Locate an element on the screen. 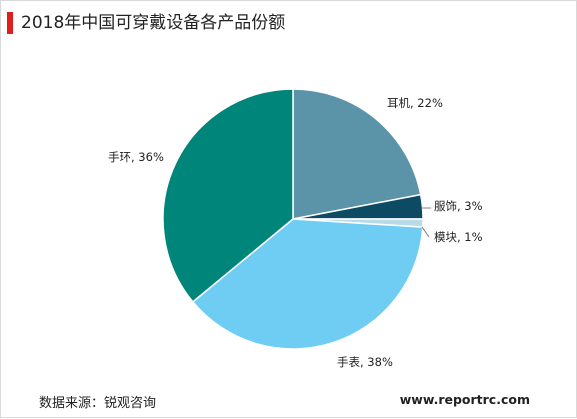 The width and height of the screenshot is (577, 419). slice-label-0: 耳机, 22% is located at coordinates (415, 103).